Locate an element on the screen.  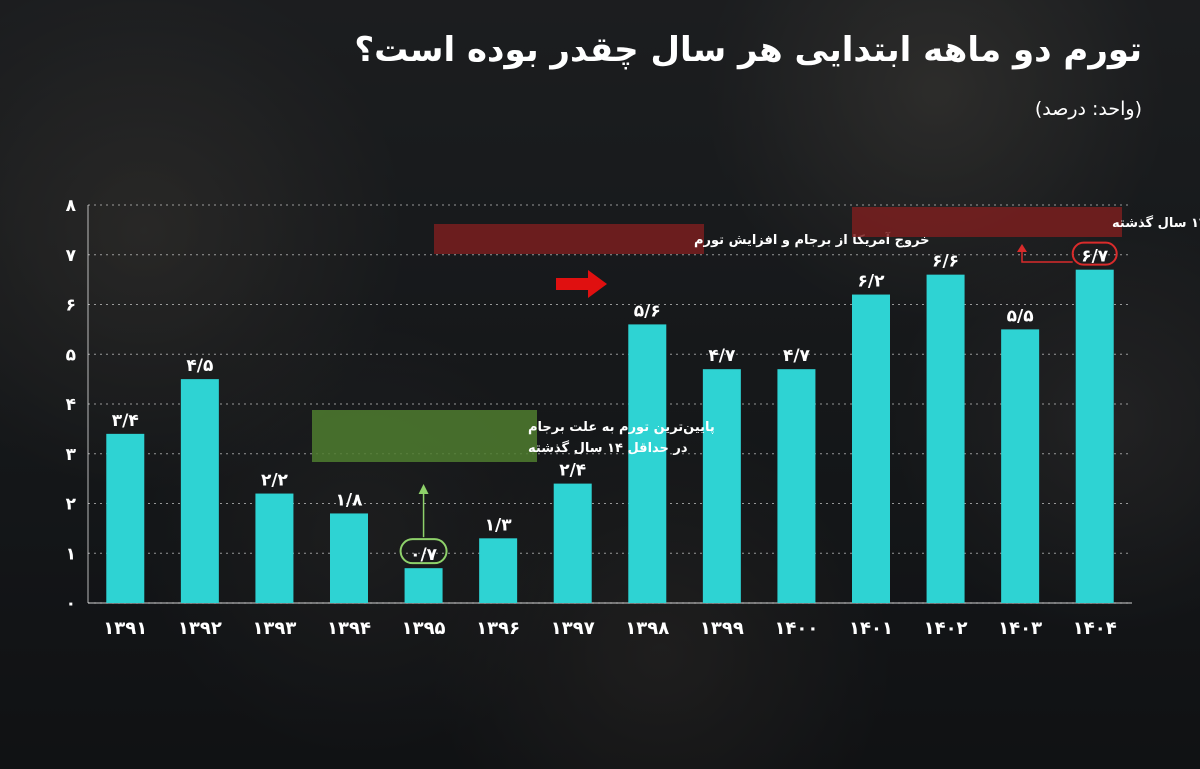
x-tick-label: ۱۳۹۶ is located at coordinates (498, 628).